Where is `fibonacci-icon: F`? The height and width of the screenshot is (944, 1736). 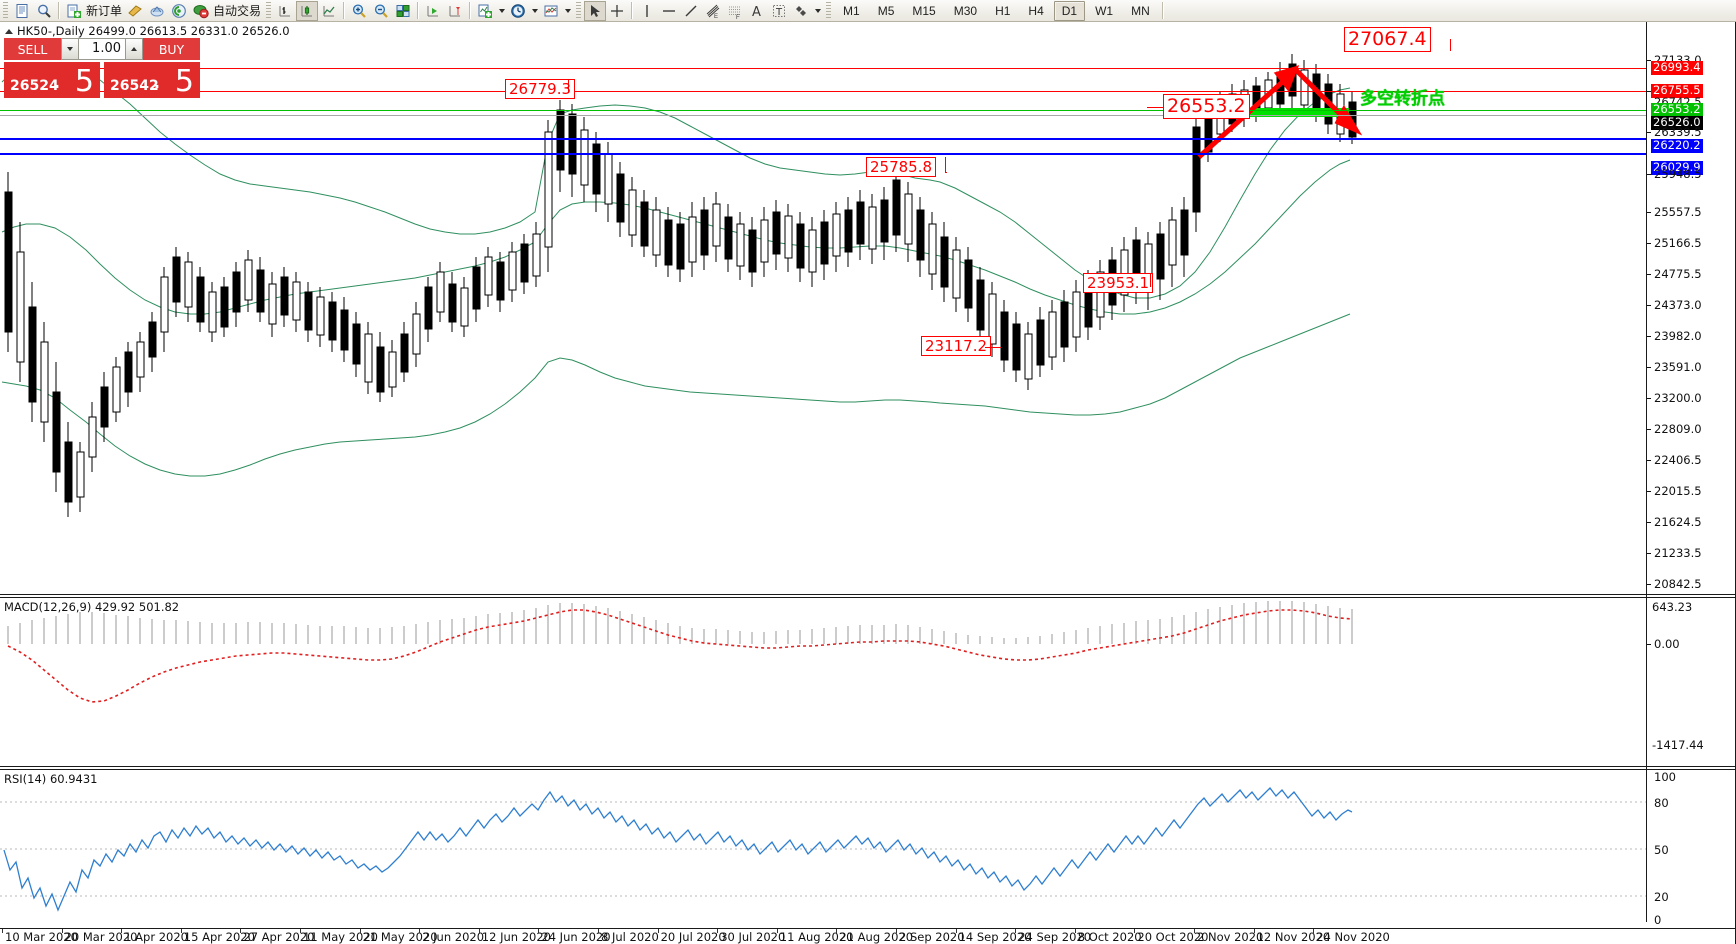 fibonacci-icon: F is located at coordinates (735, 11).